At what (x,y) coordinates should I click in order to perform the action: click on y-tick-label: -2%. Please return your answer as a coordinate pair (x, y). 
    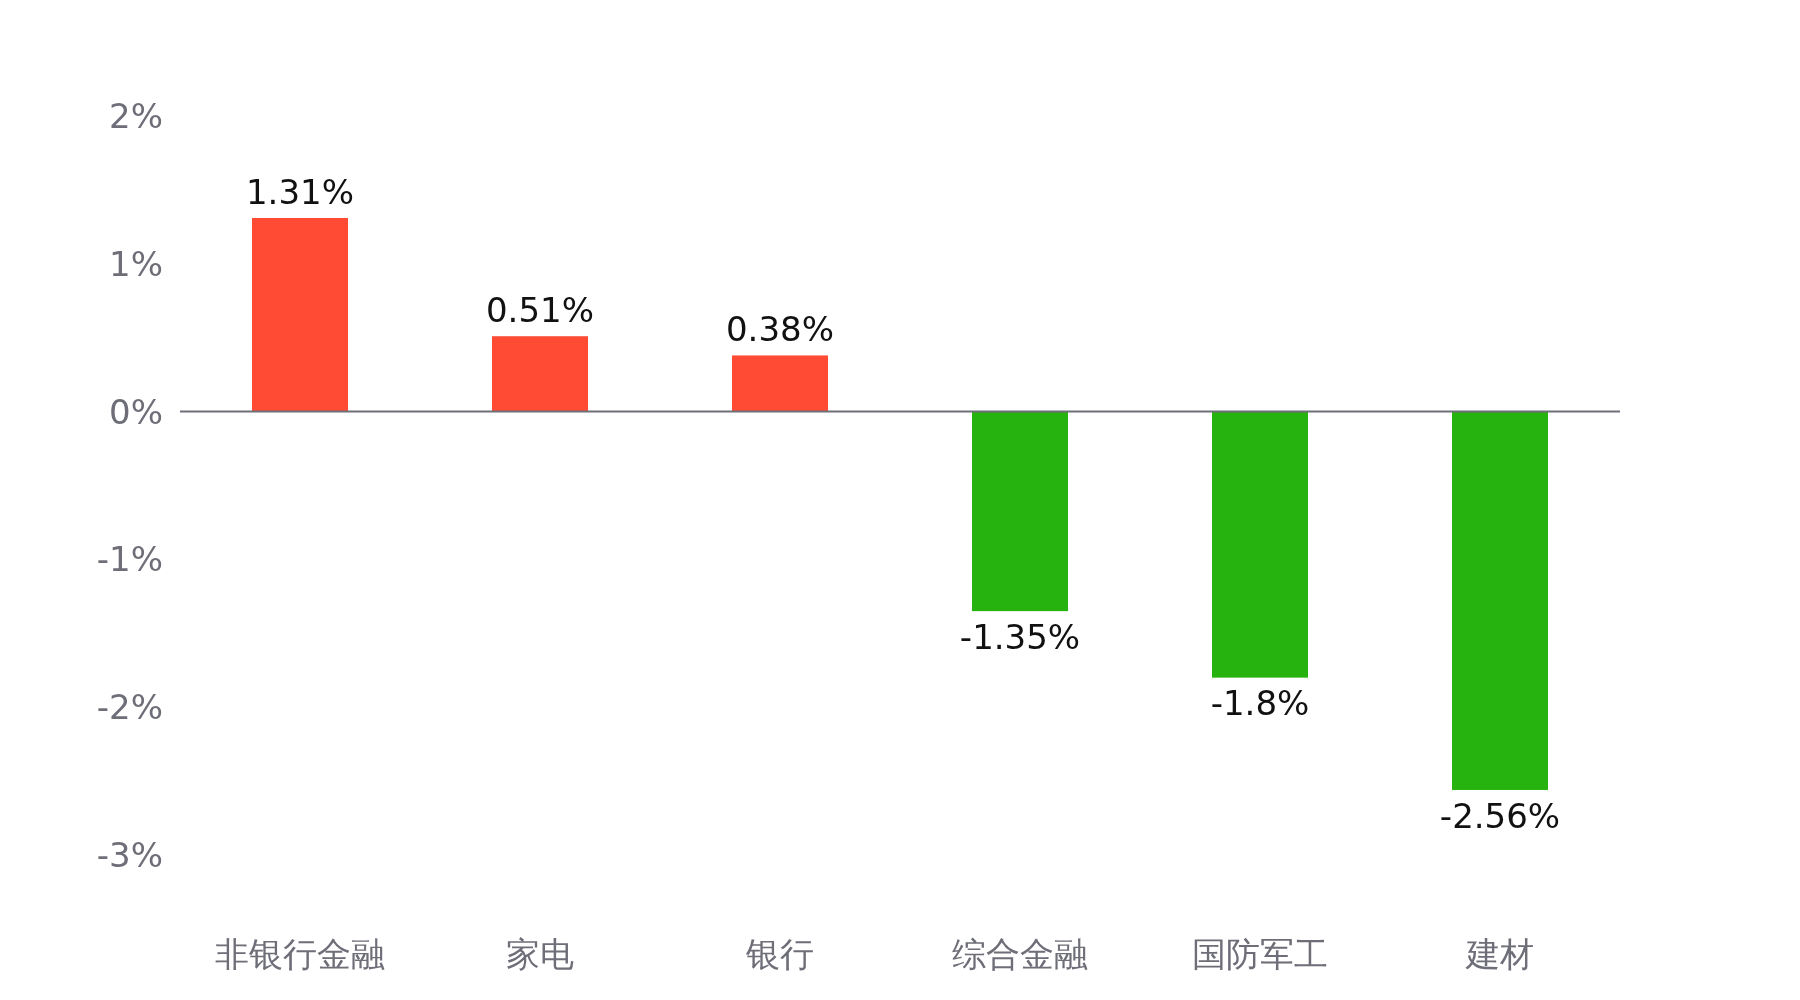
    Looking at the image, I should click on (129, 707).